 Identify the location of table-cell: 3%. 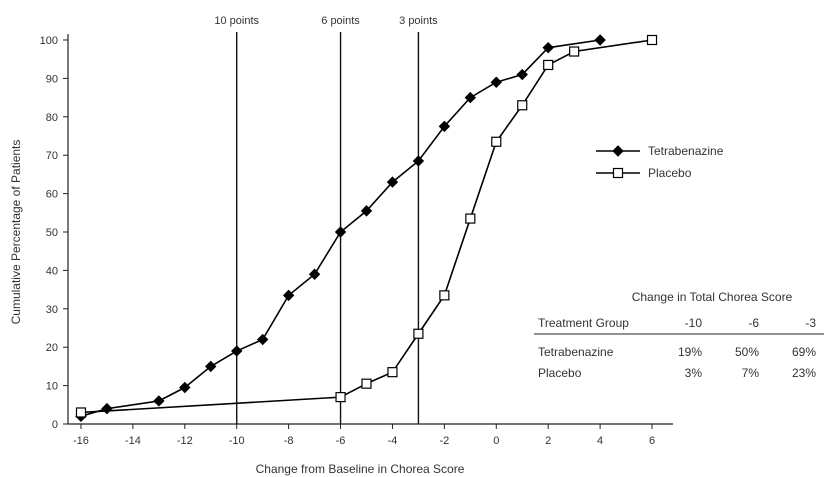
(694, 373).